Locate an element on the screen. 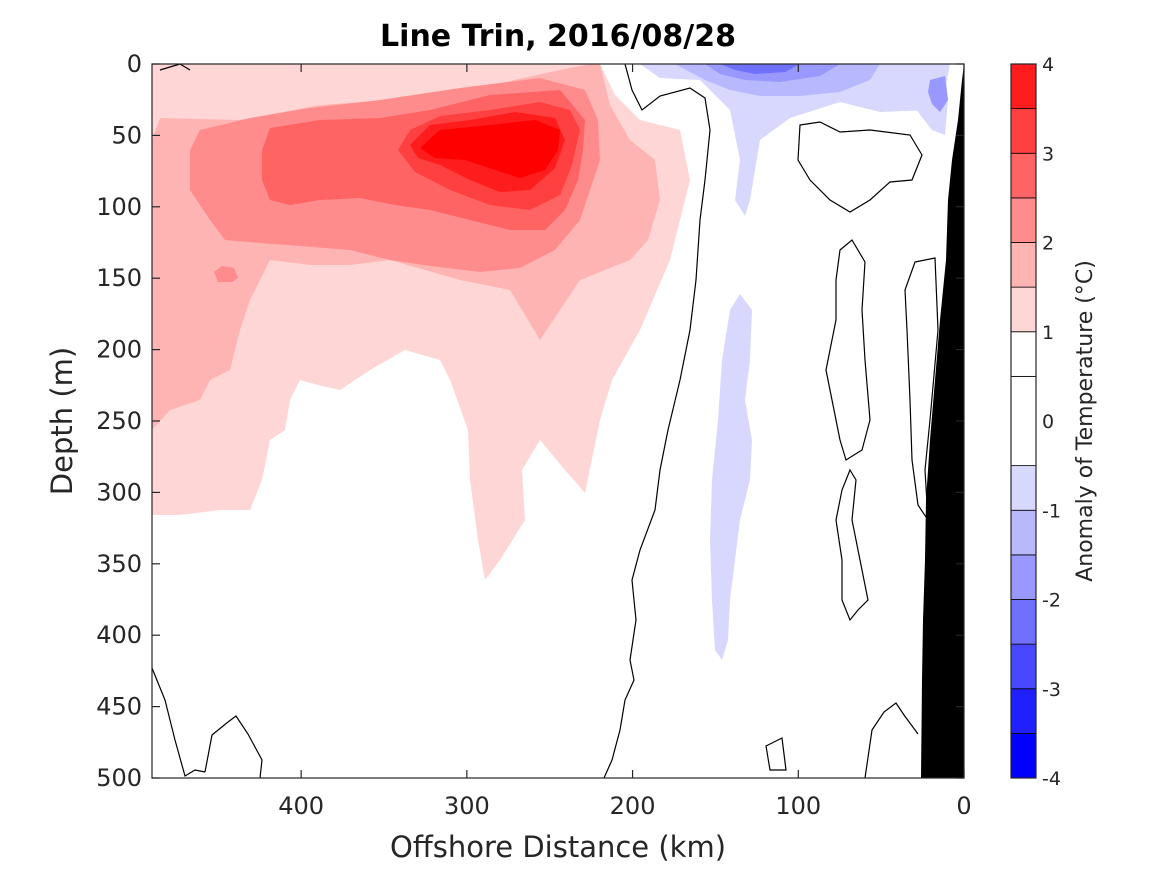  y-tick-label: 50 is located at coordinates (126, 135).